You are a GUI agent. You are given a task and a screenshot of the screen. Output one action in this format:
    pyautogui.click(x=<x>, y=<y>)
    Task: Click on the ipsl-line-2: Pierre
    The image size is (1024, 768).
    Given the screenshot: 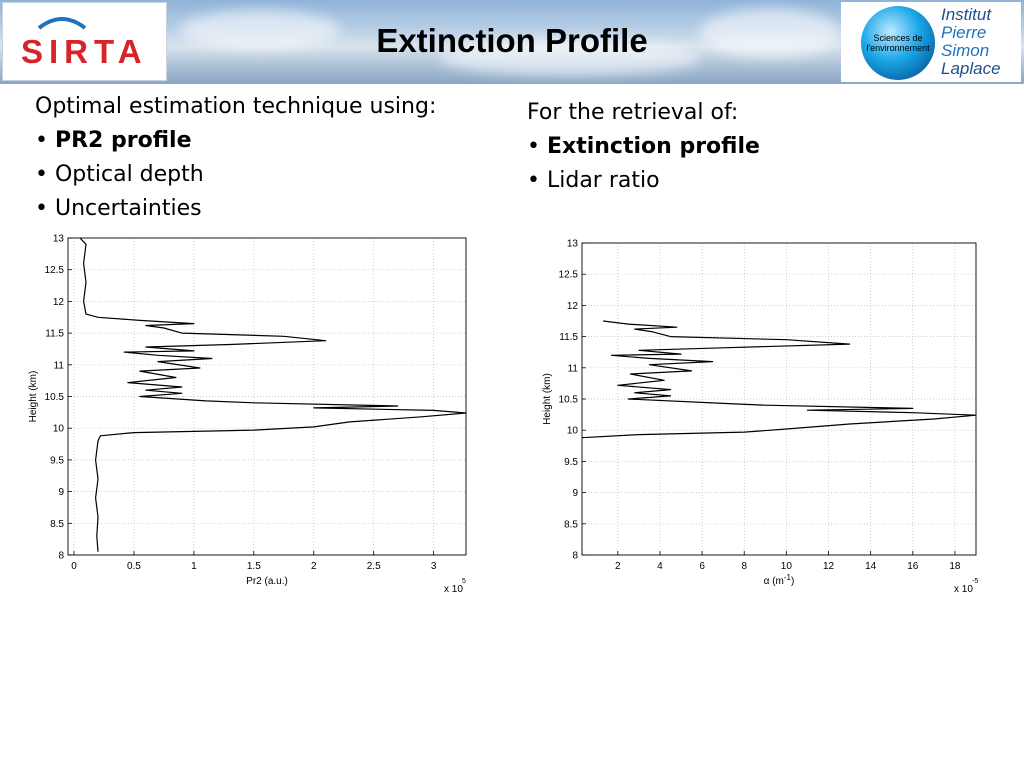 What is the action you would take?
    pyautogui.click(x=964, y=32)
    